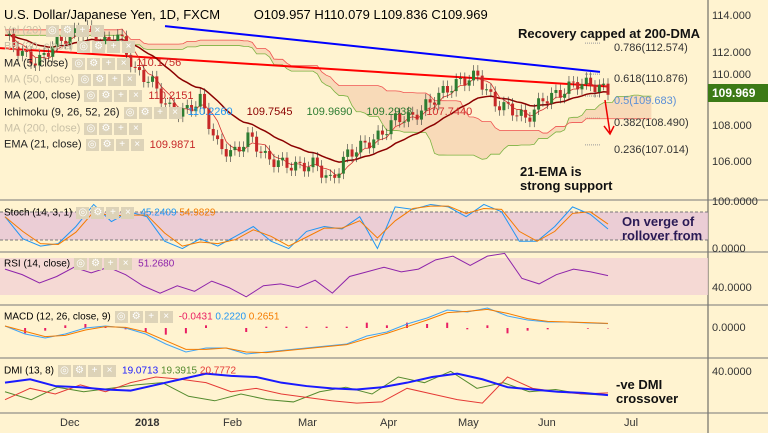  Describe the element at coordinates (156, 264) in the screenshot. I see `rsi-value: 51.2680` at that location.